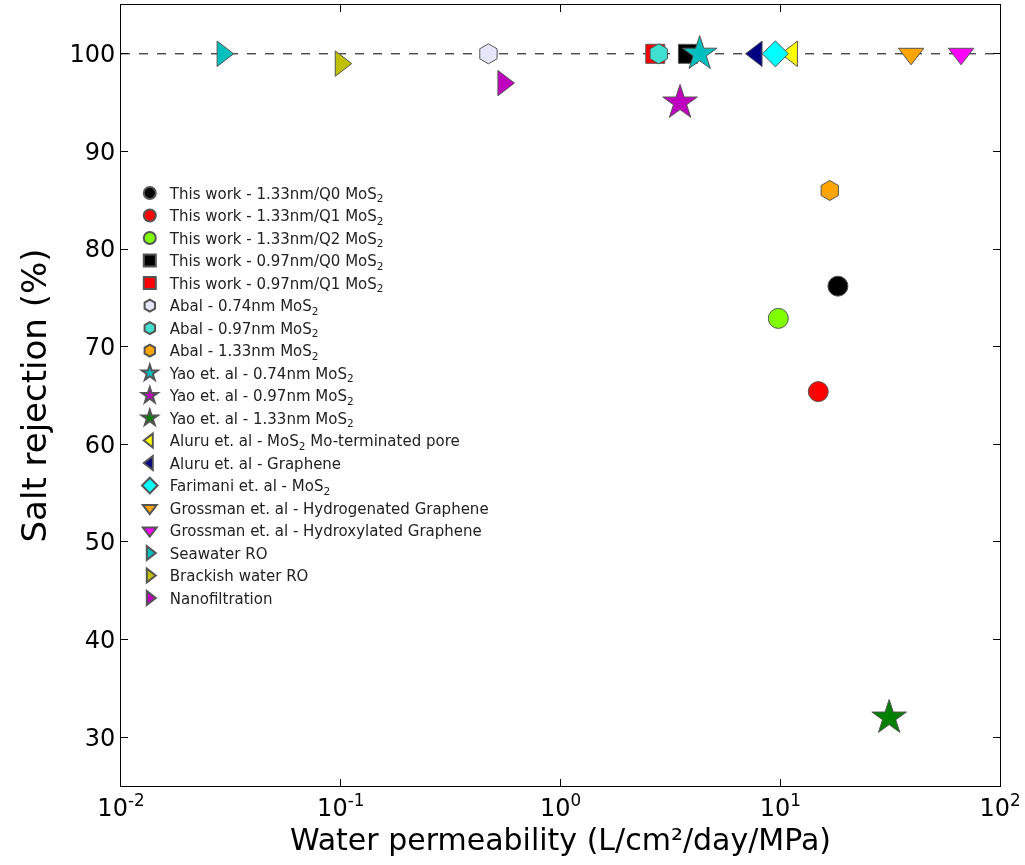 This screenshot has width=1025, height=865. What do you see at coordinates (276, 262) in the screenshot?
I see `legend-label: This work - 0.97nm/Q0 MoS$_{2}$` at bounding box center [276, 262].